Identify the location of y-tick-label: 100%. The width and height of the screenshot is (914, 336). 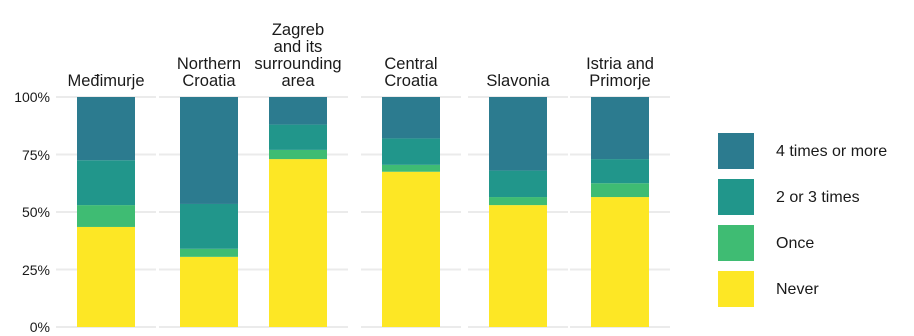
(32, 97).